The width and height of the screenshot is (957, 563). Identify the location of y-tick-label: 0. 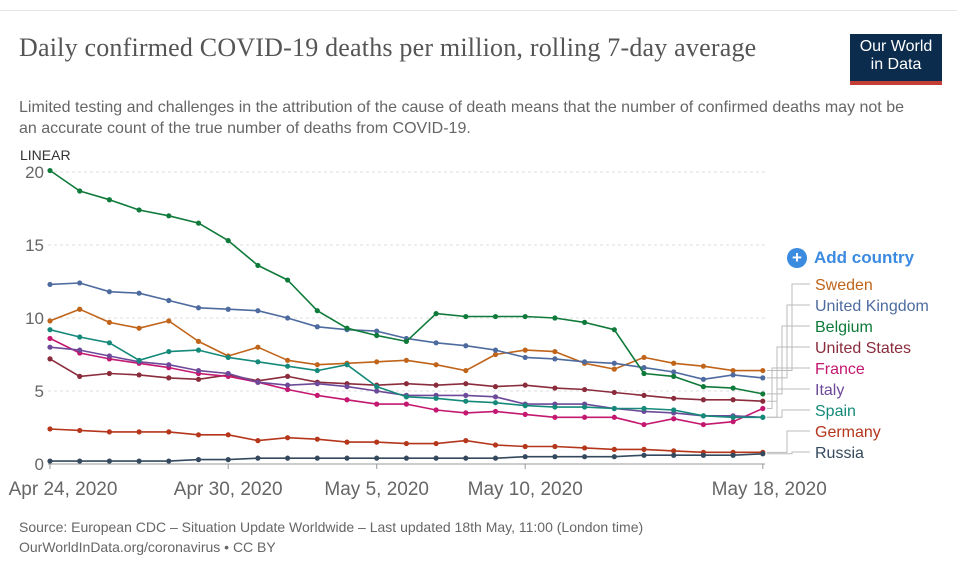
(39, 464).